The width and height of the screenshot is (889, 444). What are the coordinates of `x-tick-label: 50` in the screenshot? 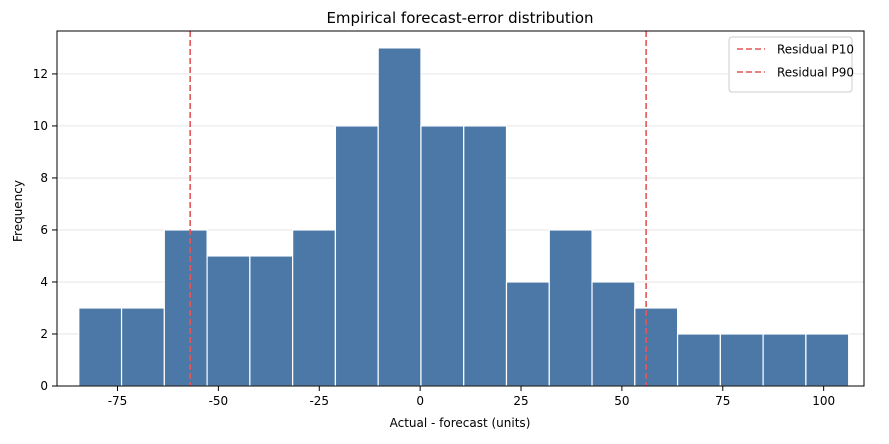 It's located at (621, 401).